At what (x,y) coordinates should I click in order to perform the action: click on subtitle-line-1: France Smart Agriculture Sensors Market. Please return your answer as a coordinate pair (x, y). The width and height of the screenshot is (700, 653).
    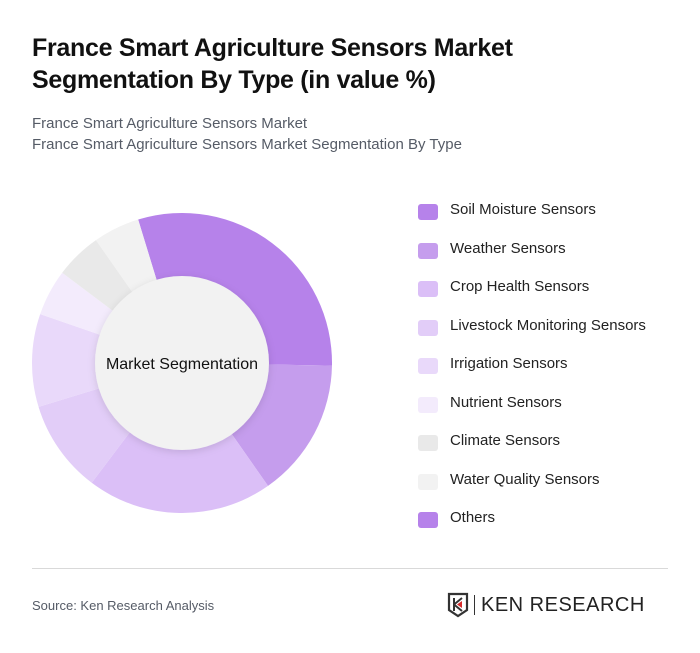
    Looking at the image, I should click on (170, 123).